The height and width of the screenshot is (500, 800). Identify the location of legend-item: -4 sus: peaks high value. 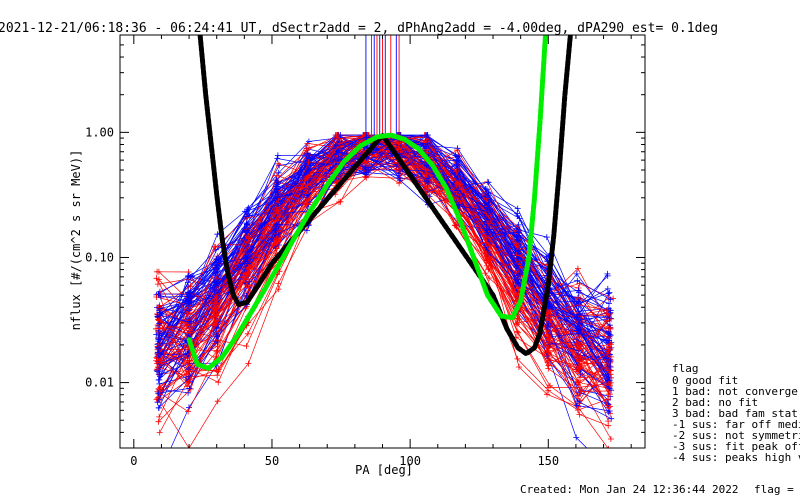
(736, 457).